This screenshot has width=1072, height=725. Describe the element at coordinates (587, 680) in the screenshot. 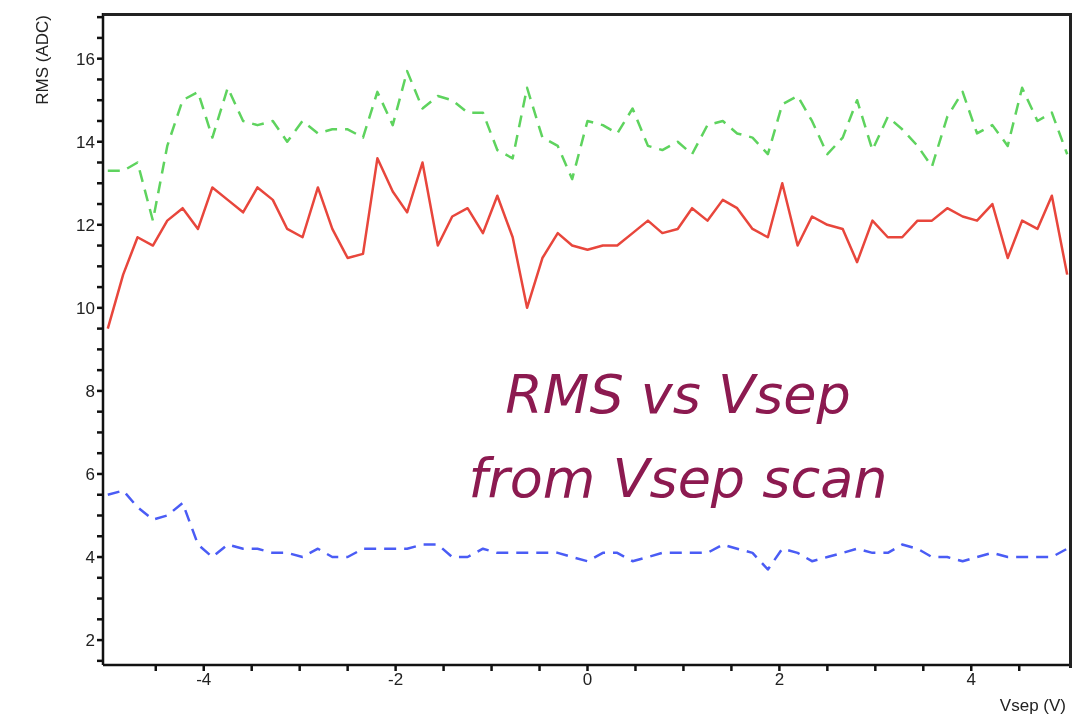

I see `x-tick-label: 0` at that location.